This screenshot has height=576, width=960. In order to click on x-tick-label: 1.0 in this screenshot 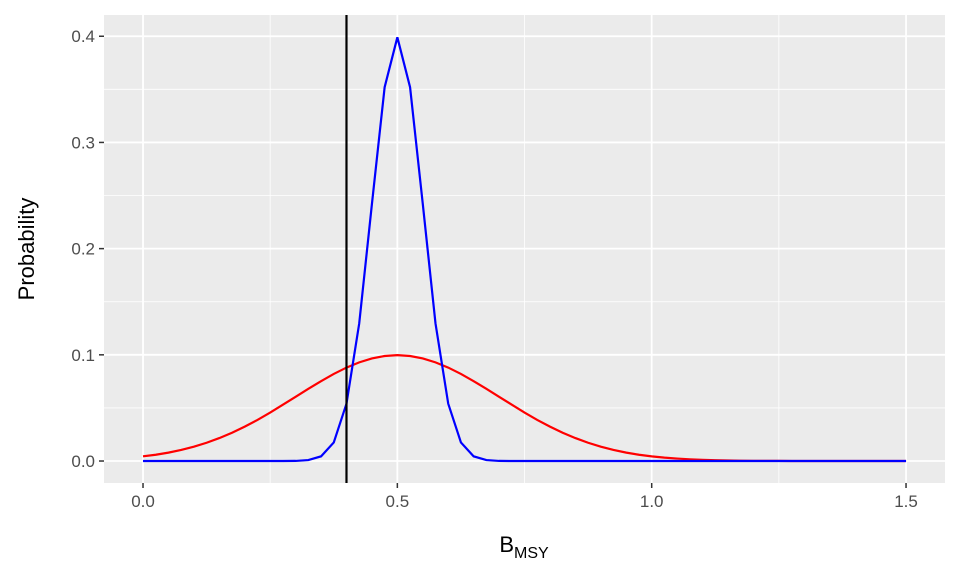, I will do `click(652, 501)`.